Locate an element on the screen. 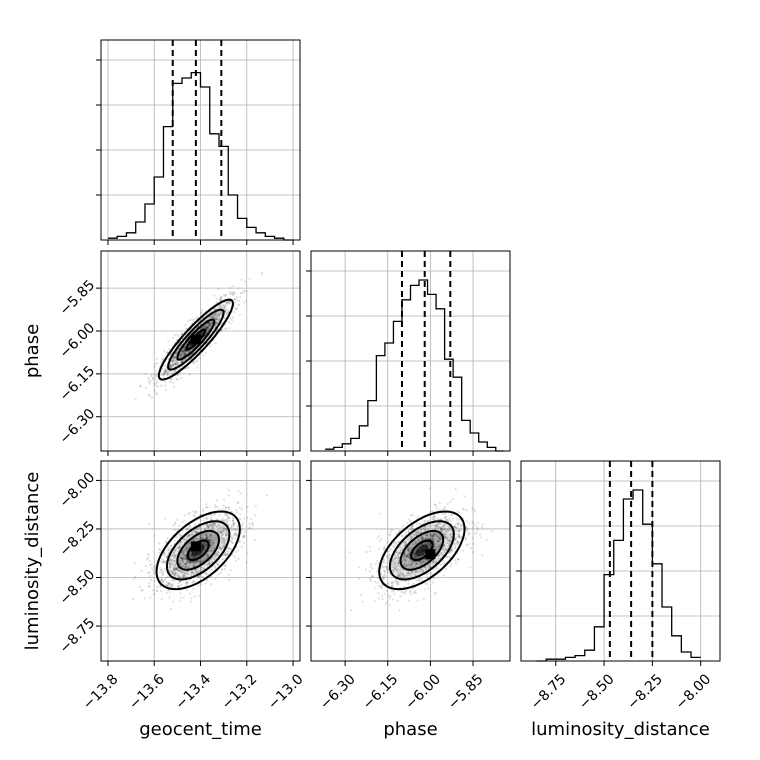  y-axis-label-phase: phase is located at coordinates (32, 351).